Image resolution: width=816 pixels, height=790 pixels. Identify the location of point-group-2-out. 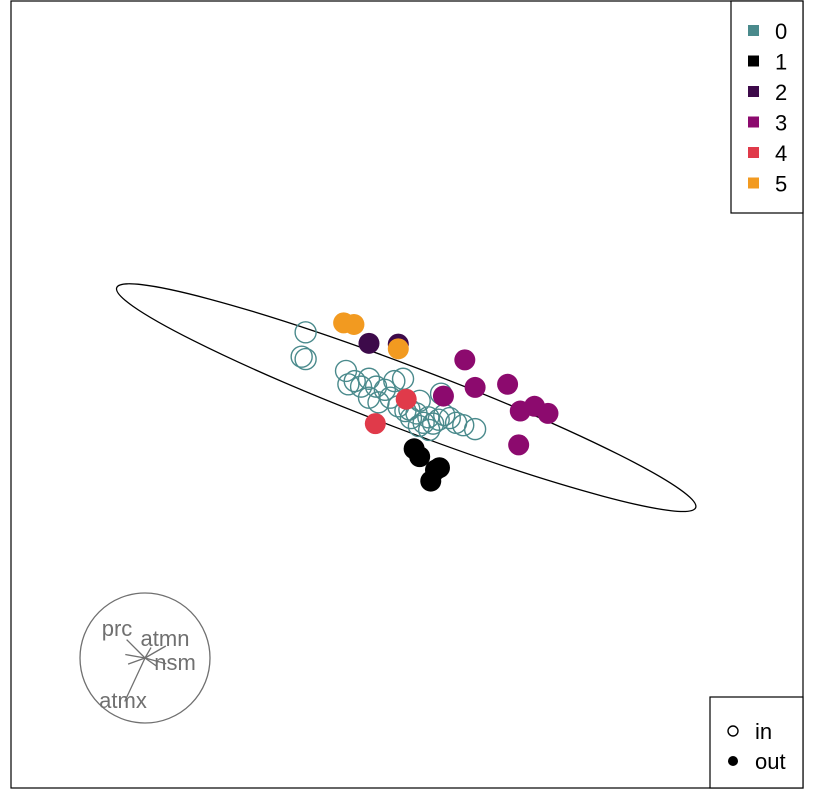
(369, 343).